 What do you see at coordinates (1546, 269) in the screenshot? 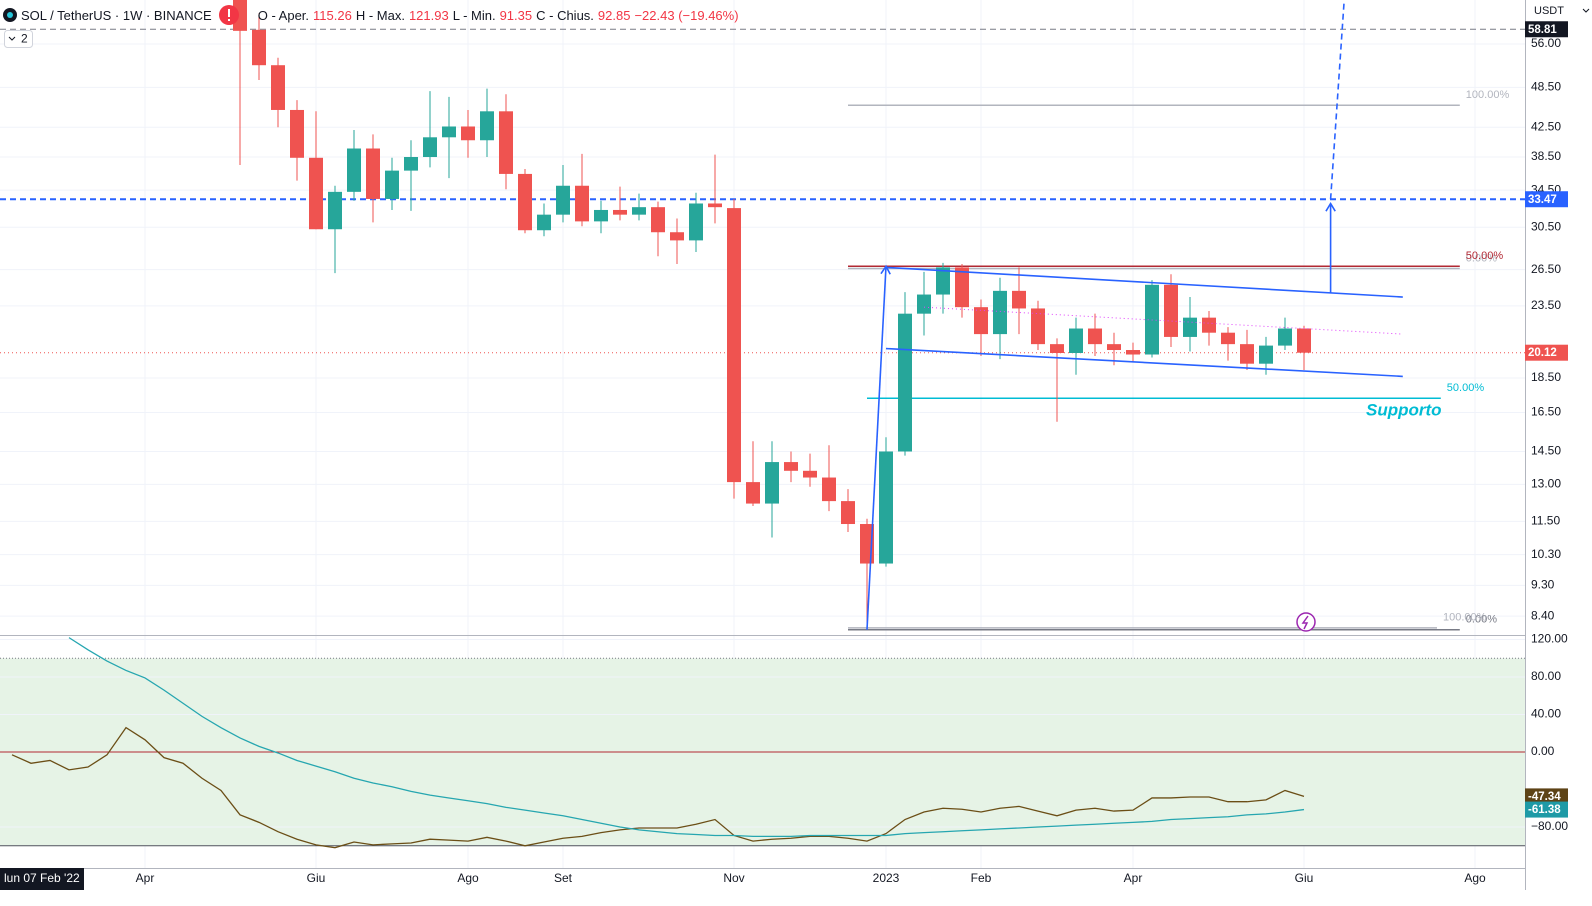
I see `y-tick-label: 26.50` at bounding box center [1546, 269].